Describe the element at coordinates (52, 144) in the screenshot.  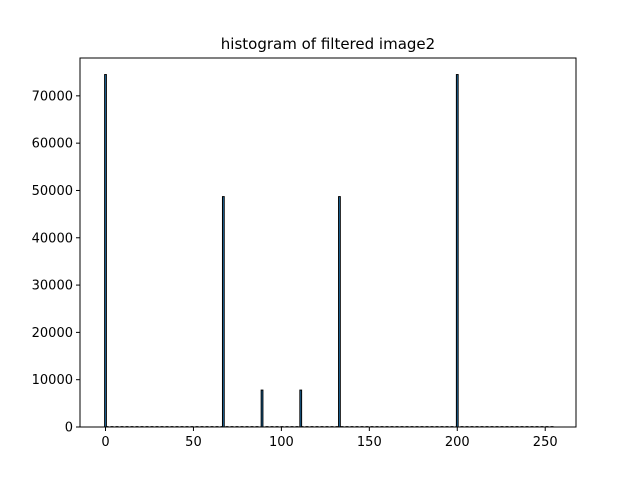
I see `y-tick-label: 60000` at that location.